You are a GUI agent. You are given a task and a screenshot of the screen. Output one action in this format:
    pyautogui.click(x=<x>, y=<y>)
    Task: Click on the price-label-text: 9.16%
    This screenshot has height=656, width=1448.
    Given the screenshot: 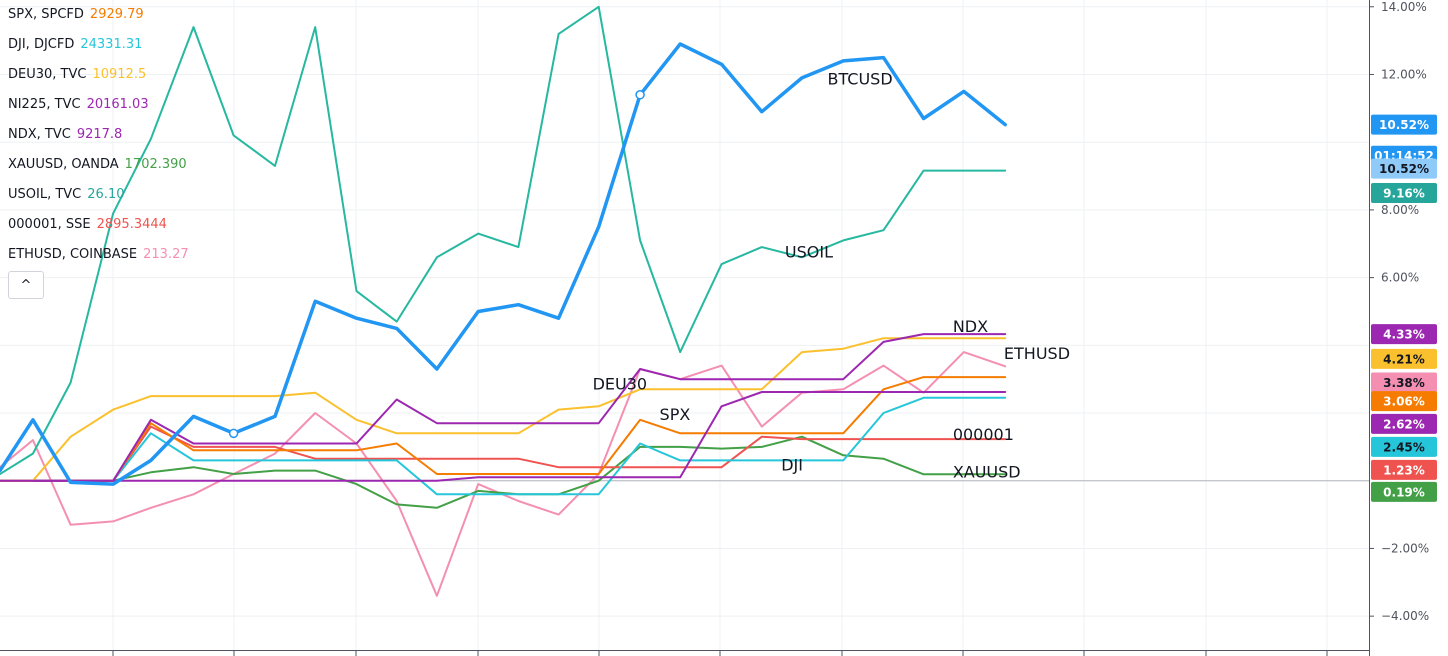 What is the action you would take?
    pyautogui.click(x=1404, y=193)
    